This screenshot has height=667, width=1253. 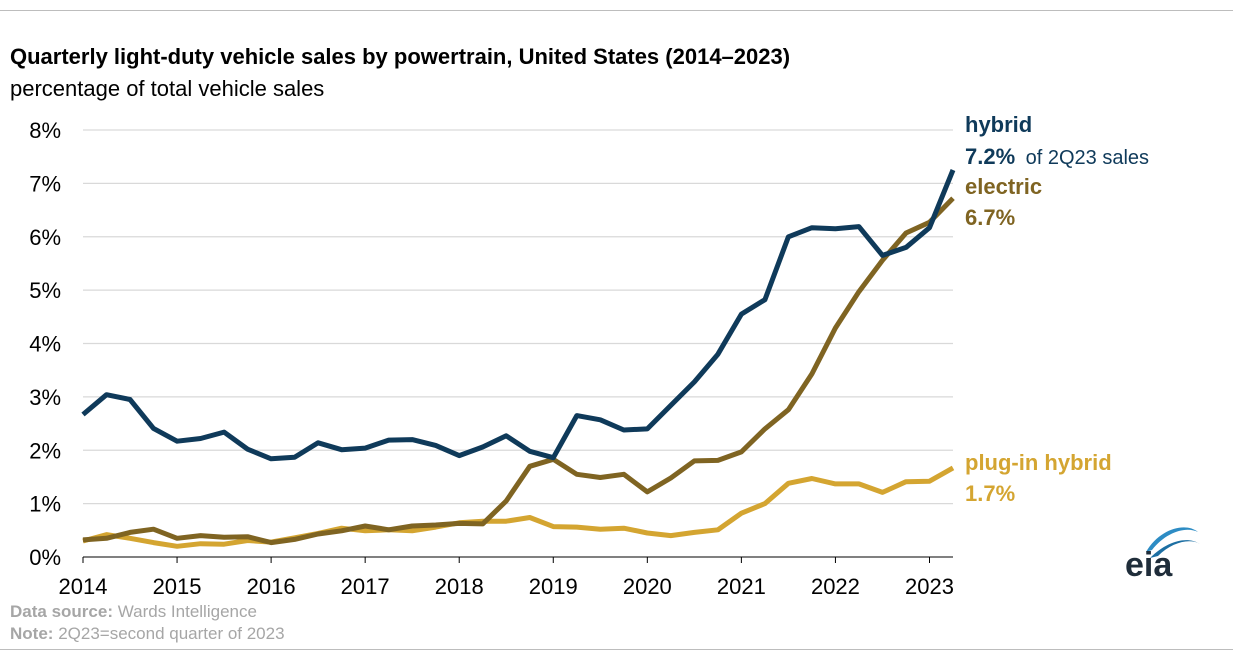 I want to click on hybrid-value: 7.2%, so click(x=990, y=156).